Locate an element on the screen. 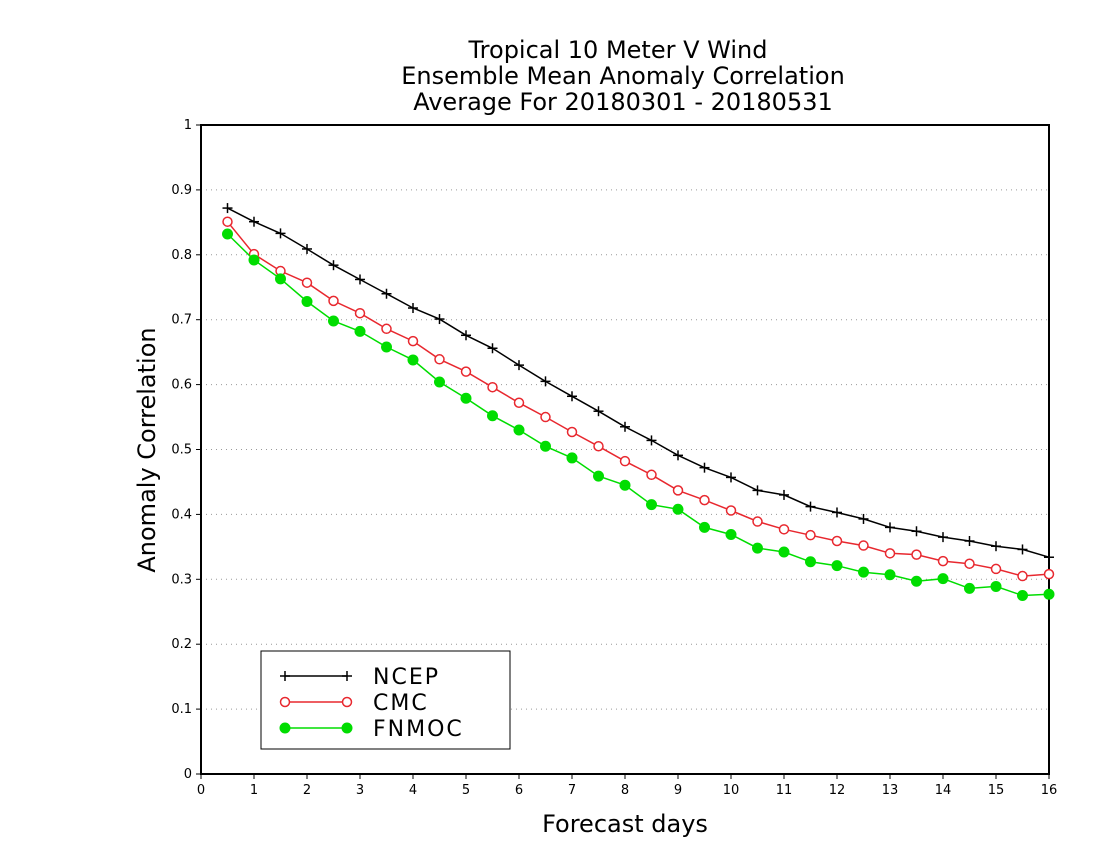  legend-item-fnmoc: FNMOC is located at coordinates (371, 729).